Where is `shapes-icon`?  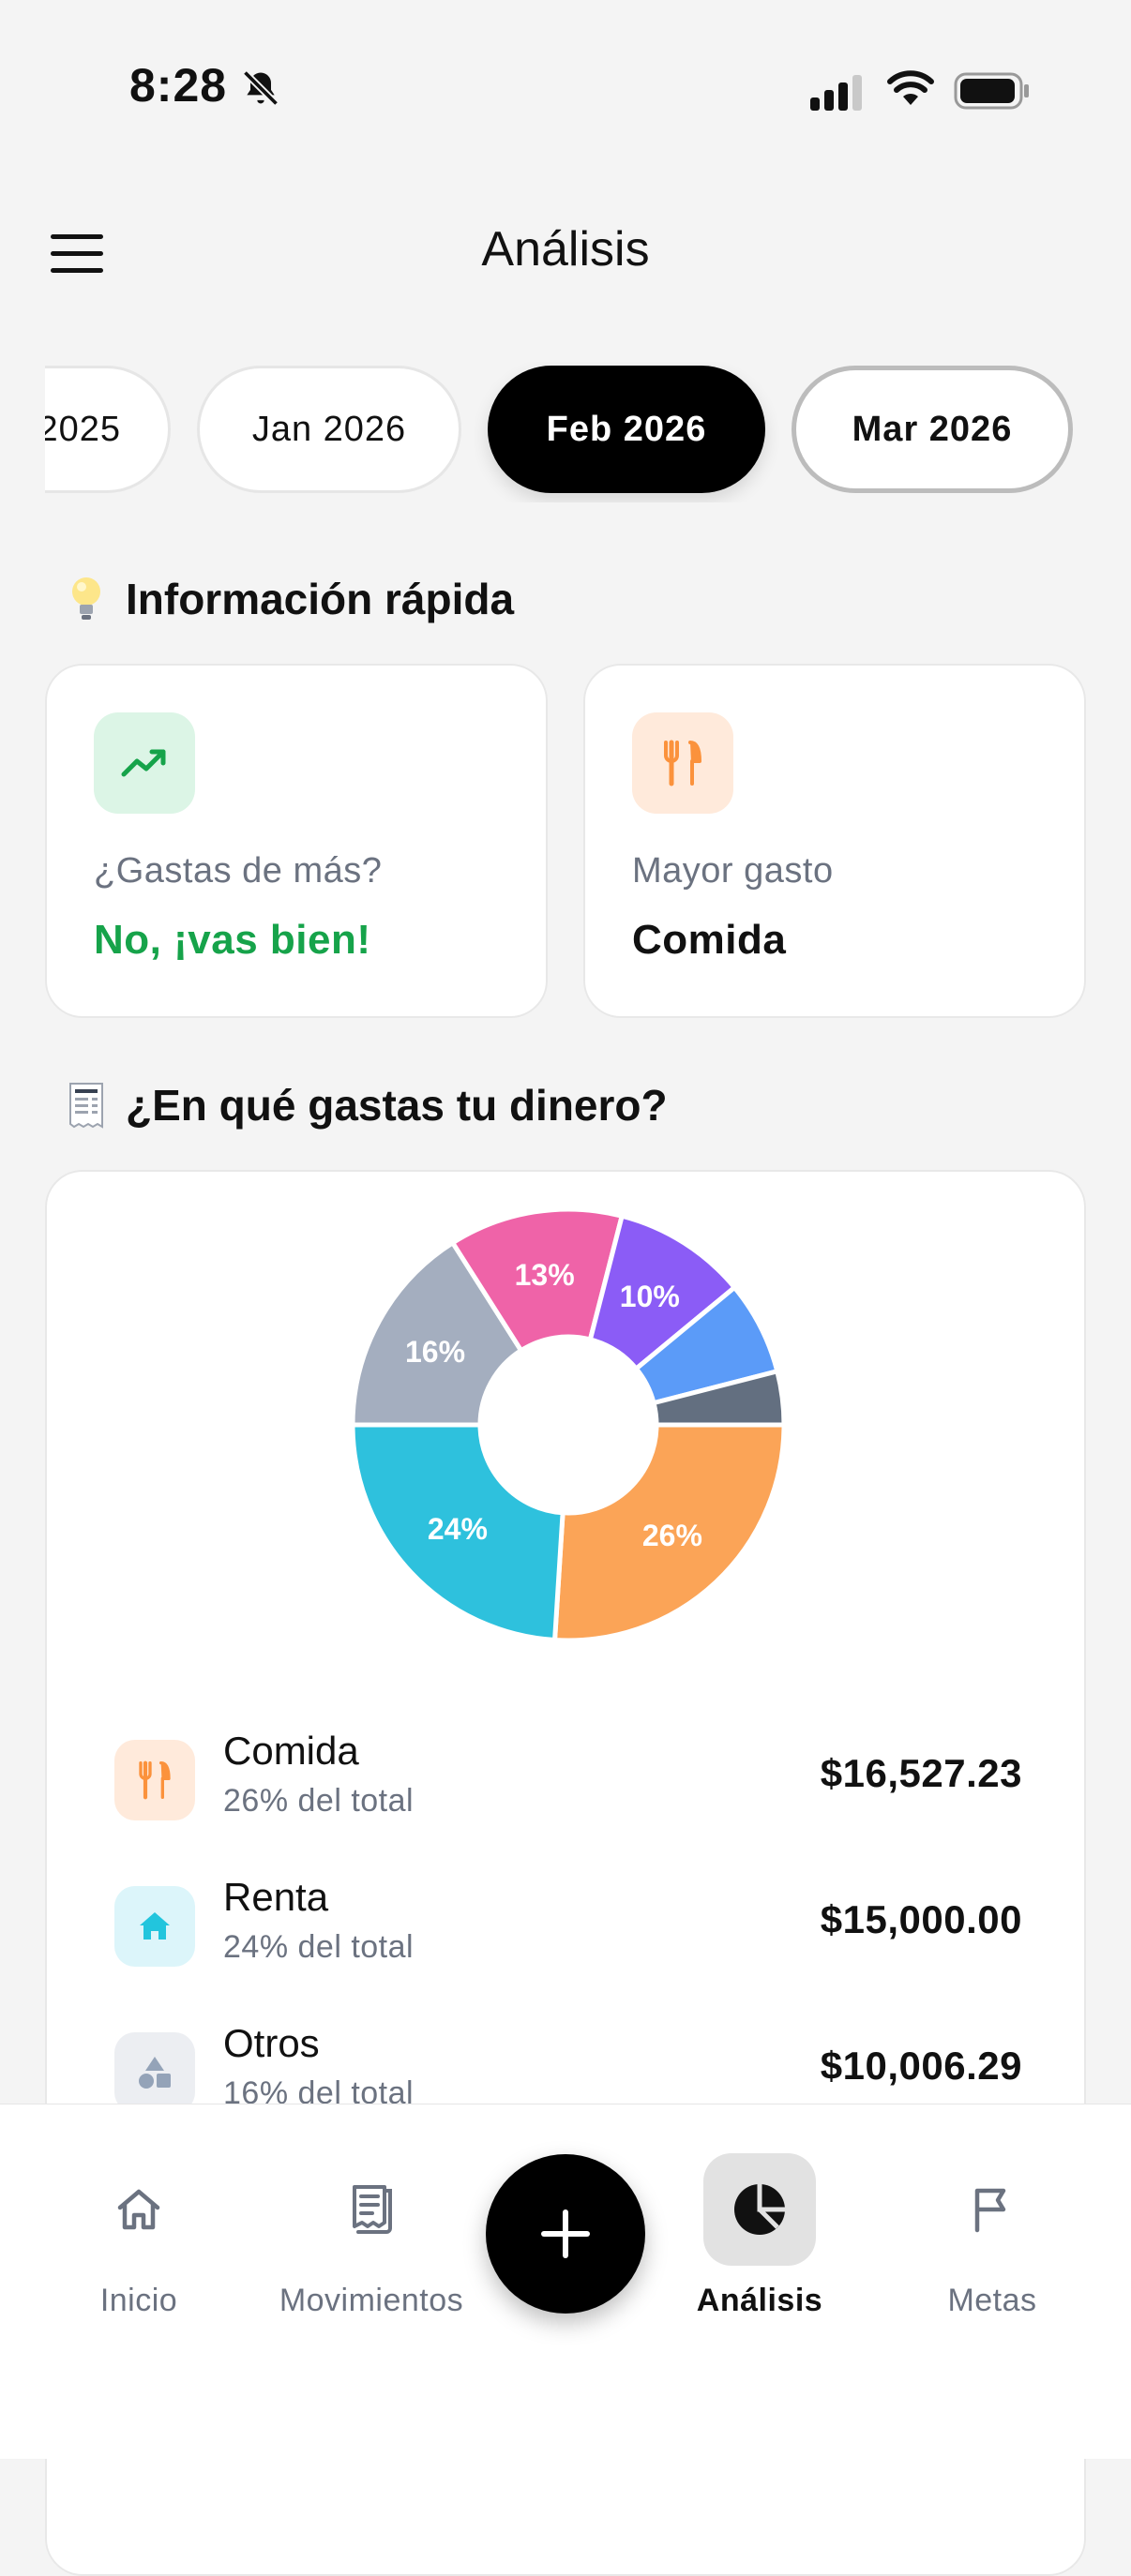
shapes-icon is located at coordinates (154, 2073).